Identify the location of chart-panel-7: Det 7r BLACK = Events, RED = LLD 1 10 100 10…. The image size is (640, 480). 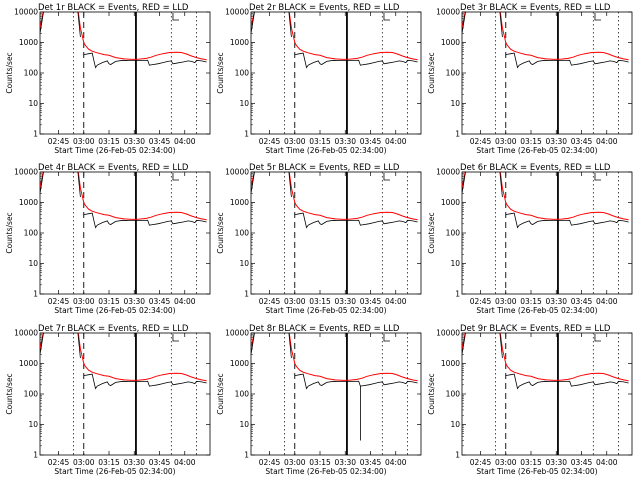
(108, 400).